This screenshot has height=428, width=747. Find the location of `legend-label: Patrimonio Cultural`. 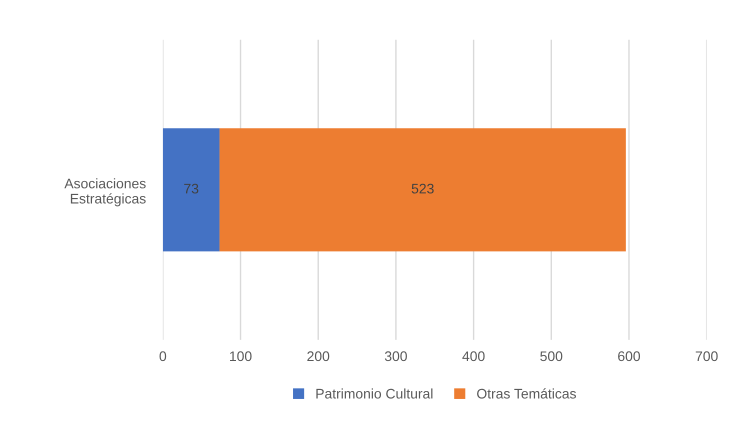

legend-label: Patrimonio Cultural is located at coordinates (374, 393).